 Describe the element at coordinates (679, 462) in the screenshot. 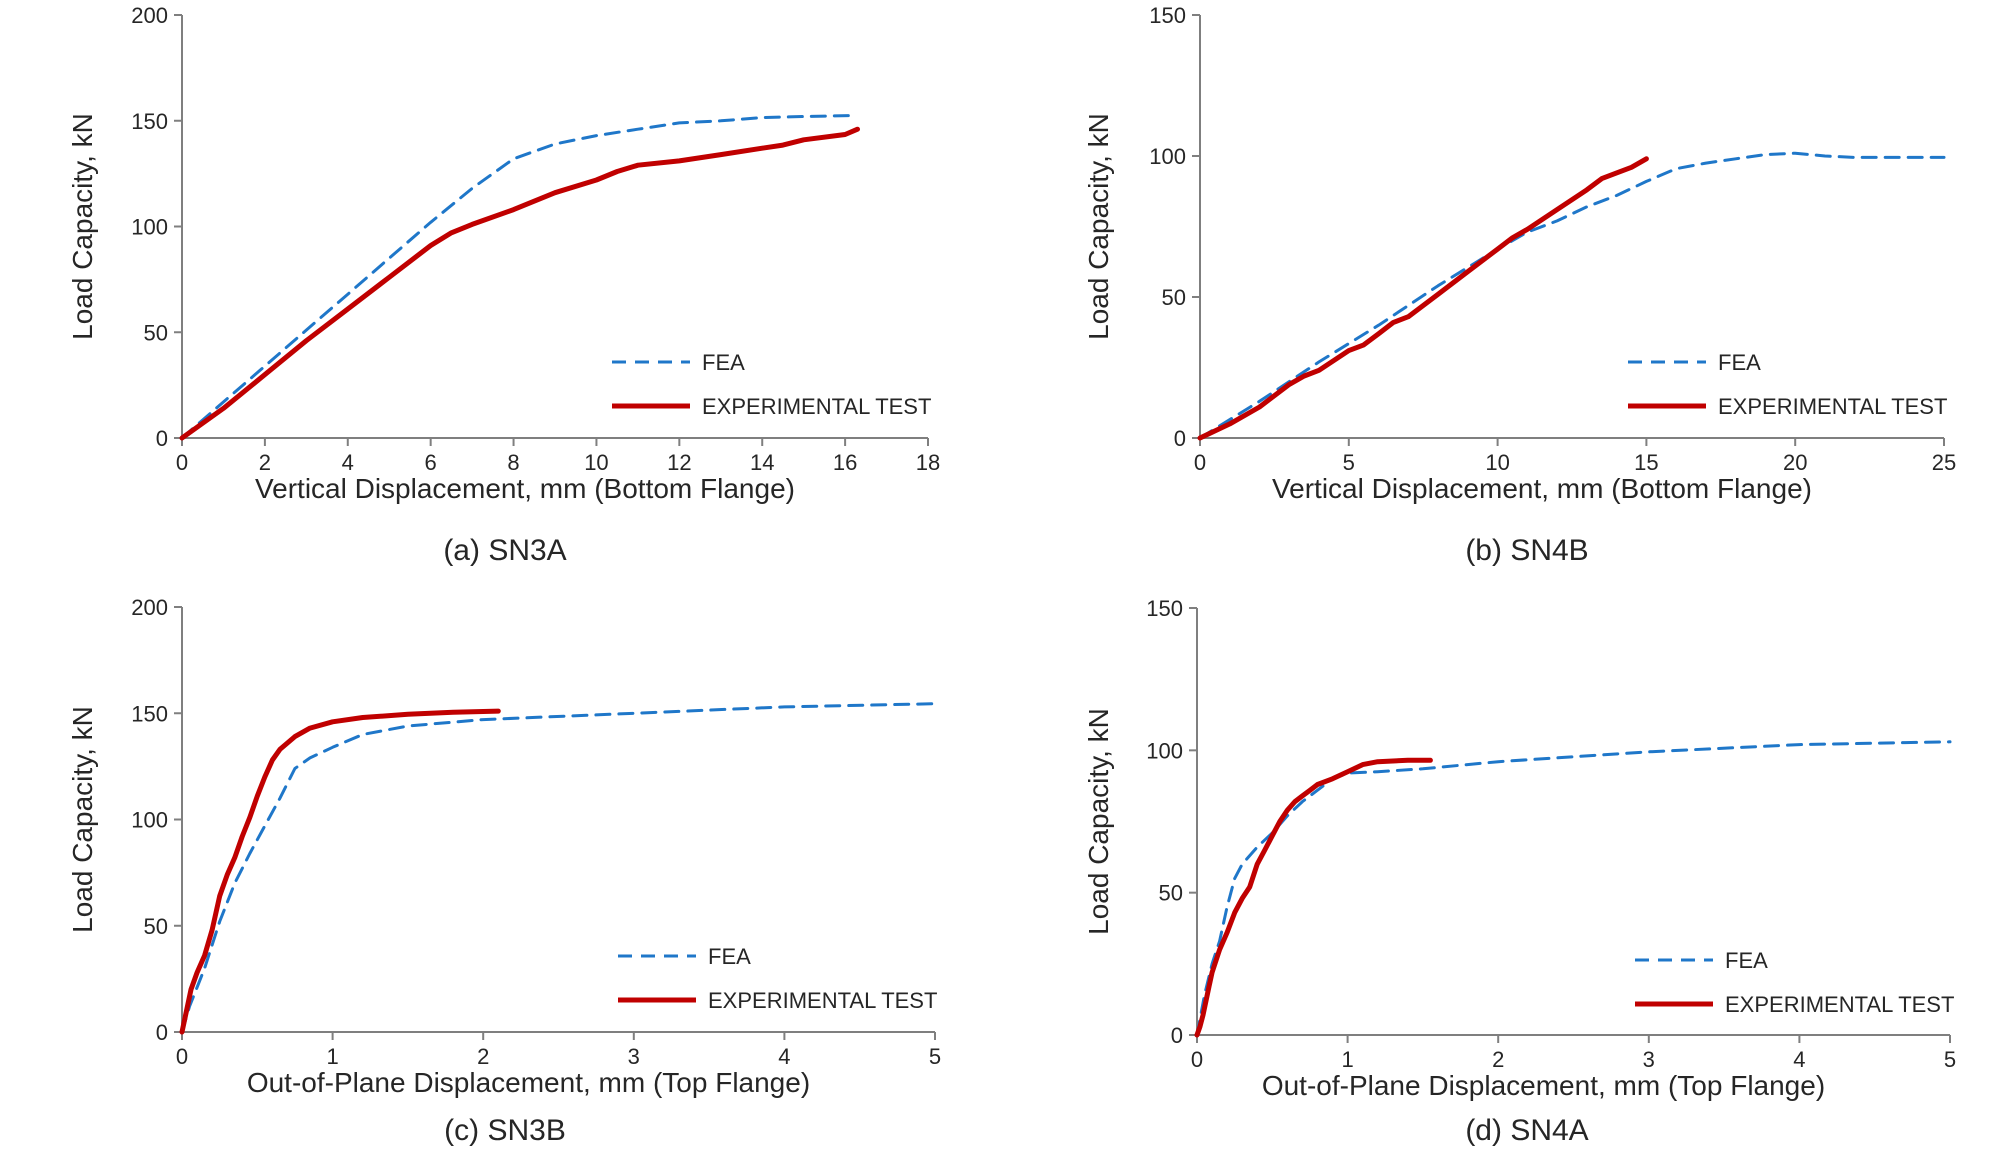

I see `x-tick-label: 12` at that location.